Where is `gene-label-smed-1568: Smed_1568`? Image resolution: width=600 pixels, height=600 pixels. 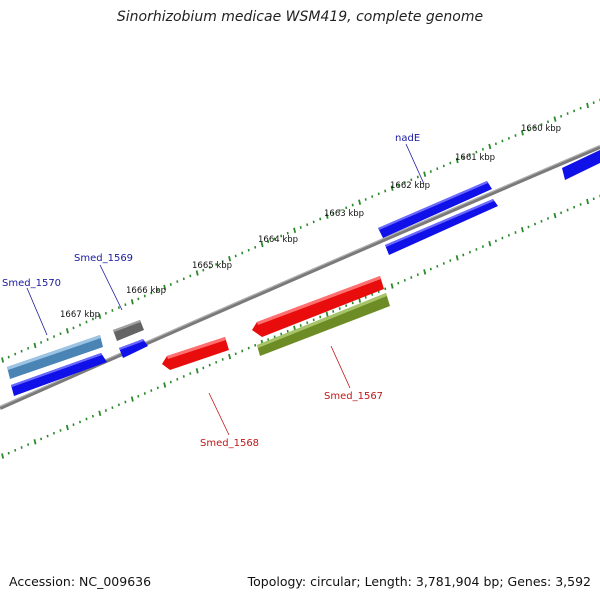
gene-label-smed-1568: Smed_1568 is located at coordinates (229, 443).